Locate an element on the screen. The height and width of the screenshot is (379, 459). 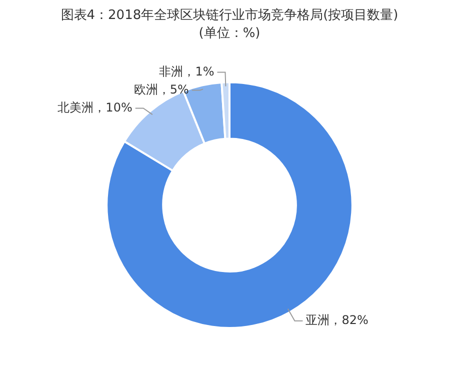
slice-label: 北美洲，10% is located at coordinates (95, 107).